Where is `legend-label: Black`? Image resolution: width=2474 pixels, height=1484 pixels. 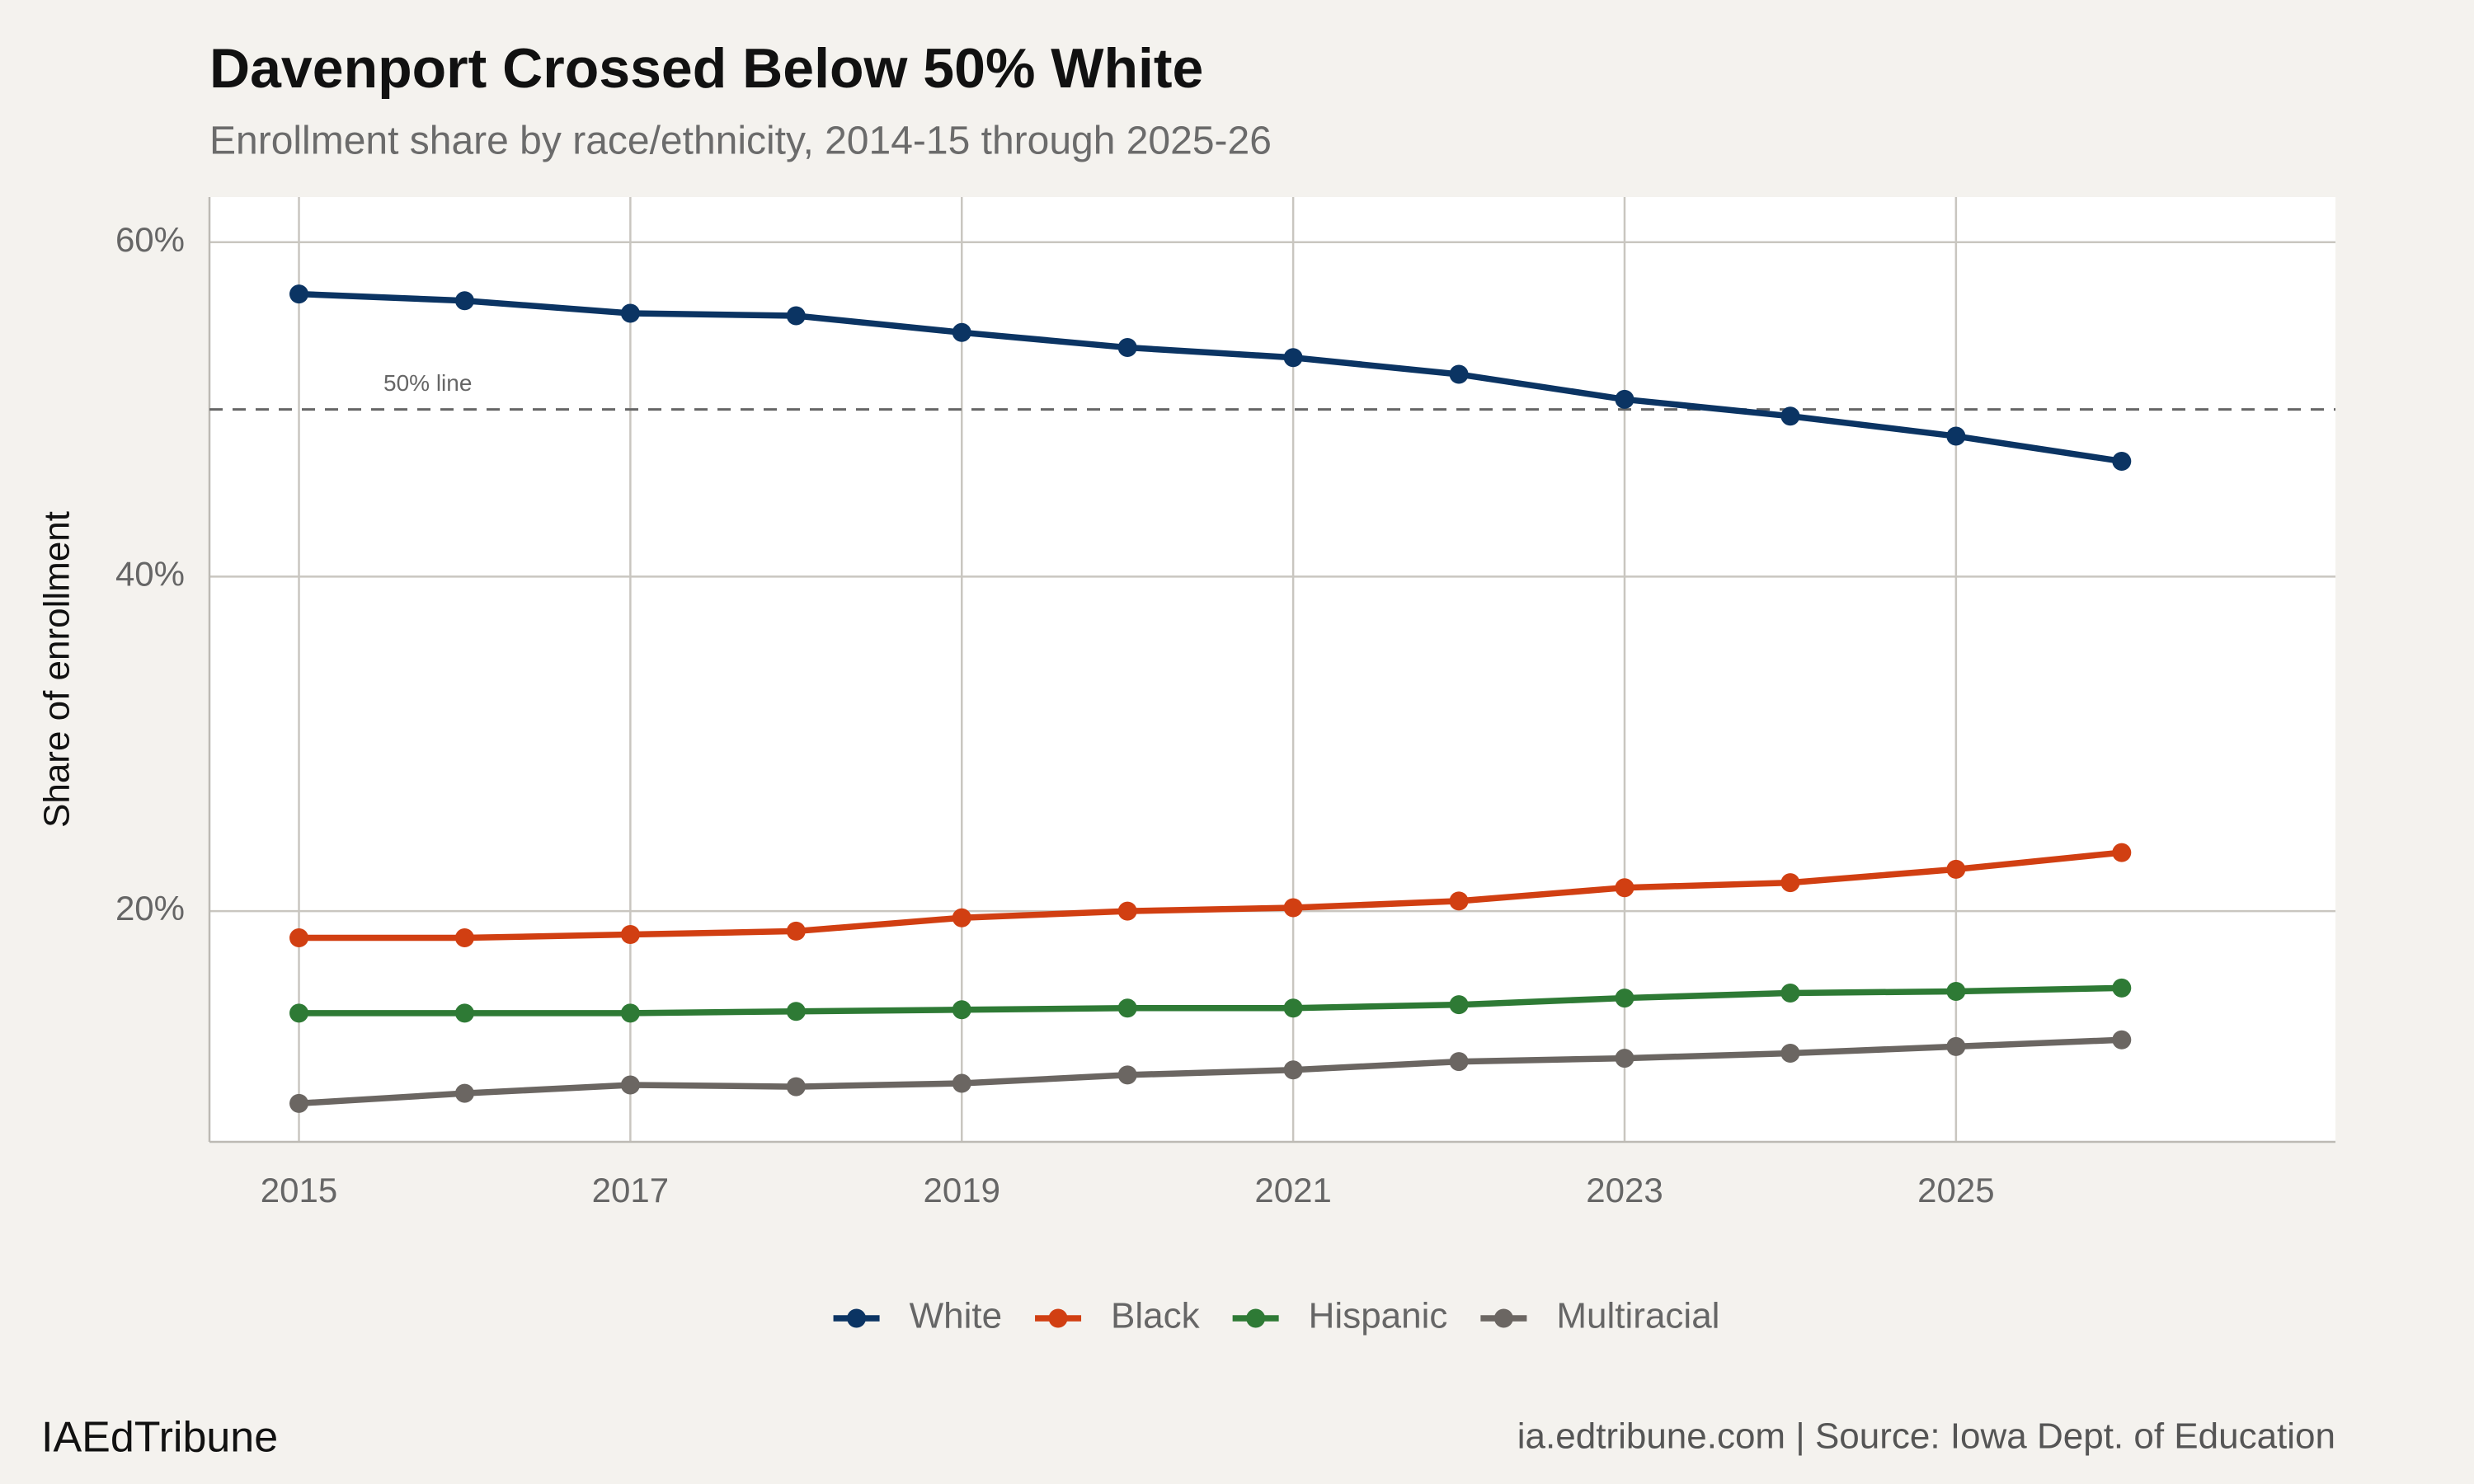
legend-label: Black is located at coordinates (1156, 1316).